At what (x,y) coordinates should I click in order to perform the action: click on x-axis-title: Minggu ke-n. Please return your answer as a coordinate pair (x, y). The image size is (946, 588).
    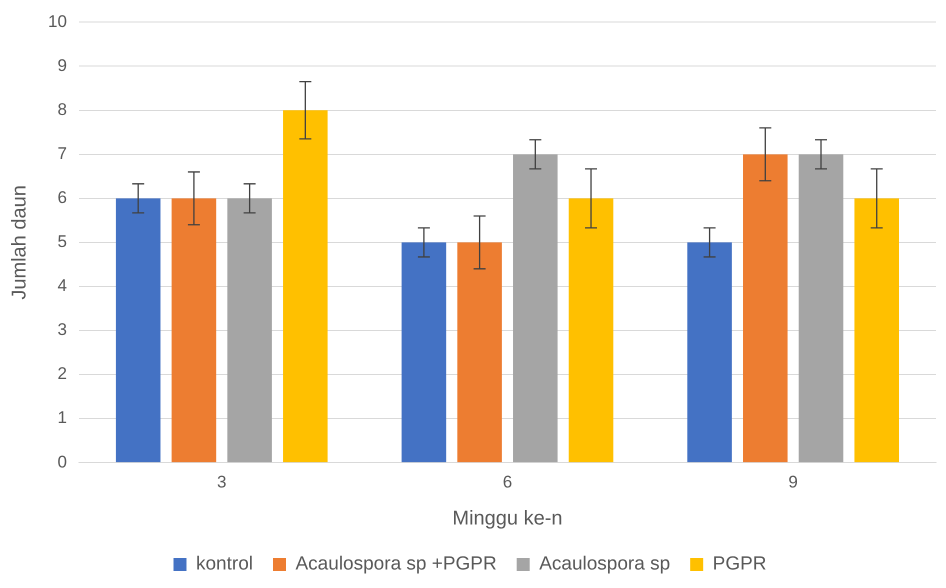
    Looking at the image, I should click on (507, 519).